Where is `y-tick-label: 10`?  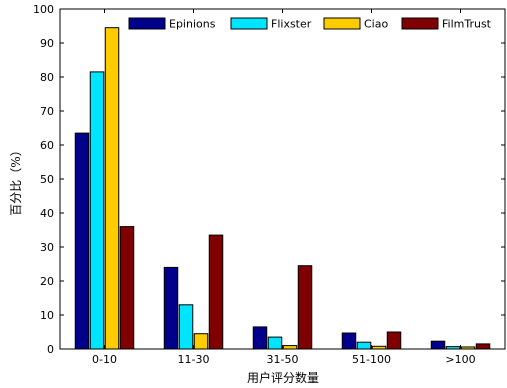
y-tick-label: 10 is located at coordinates (47, 315).